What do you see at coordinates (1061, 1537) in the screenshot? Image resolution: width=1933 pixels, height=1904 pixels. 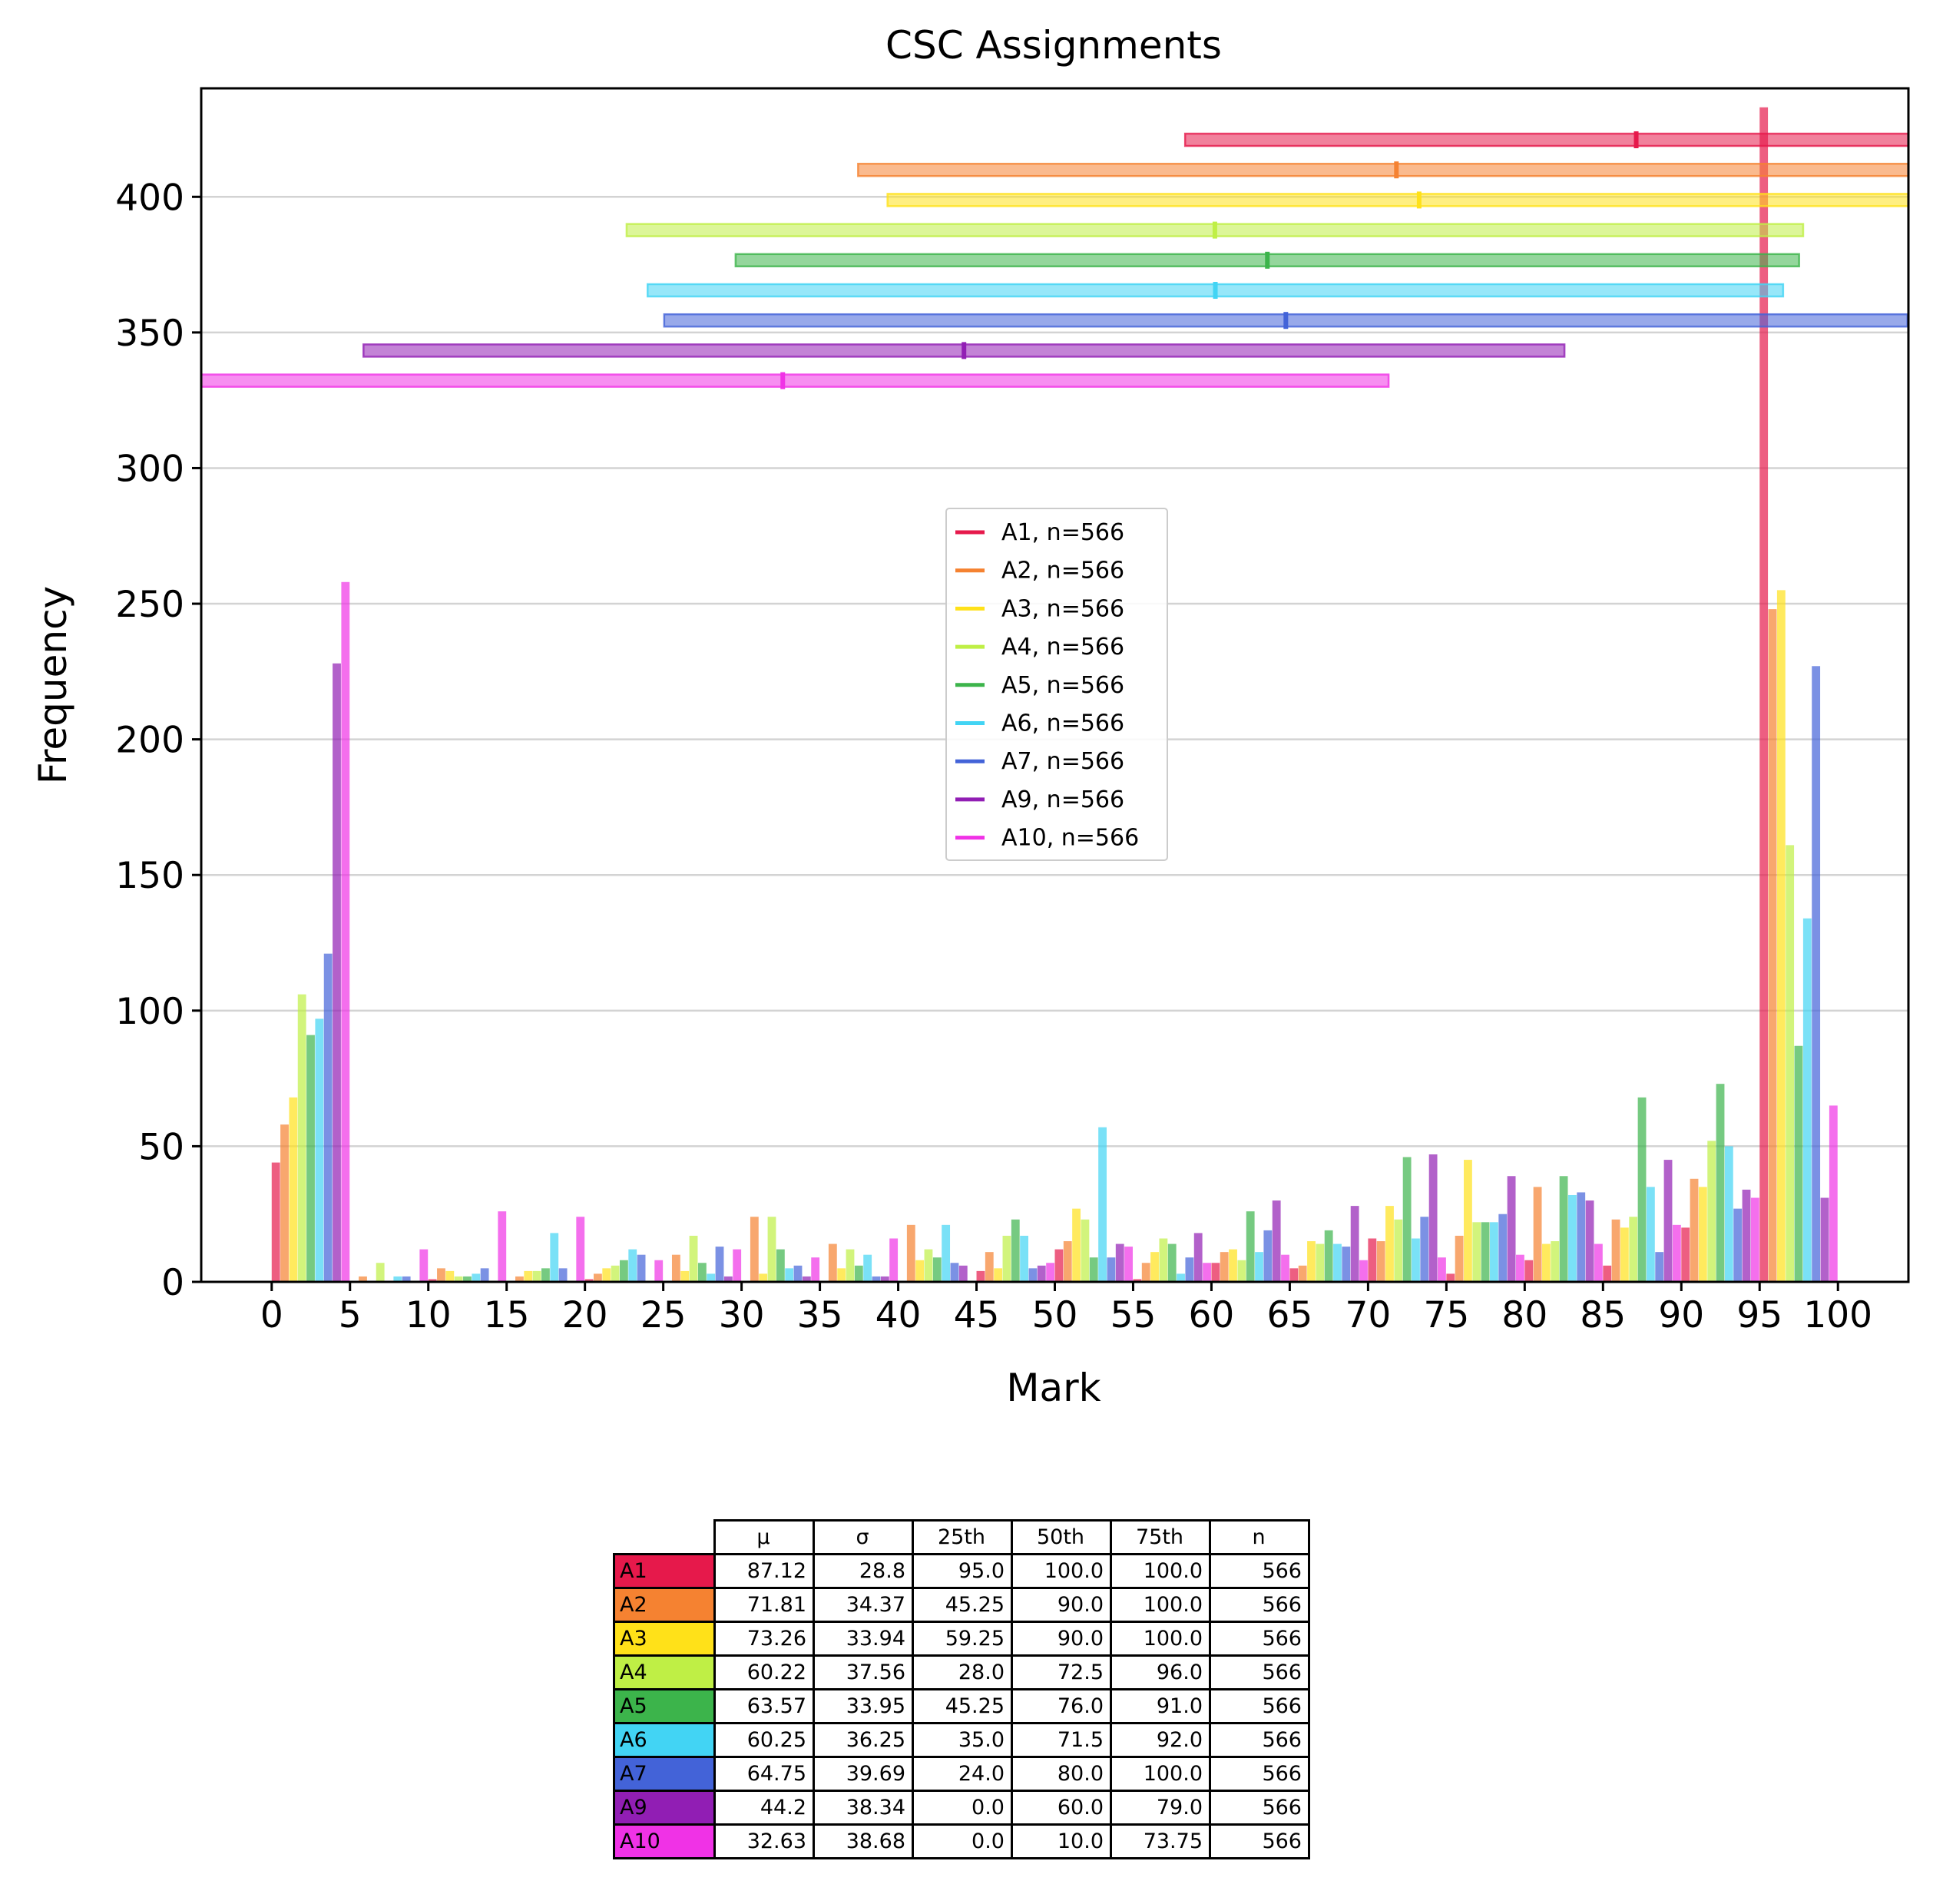 I see `table-column-header: 50th` at bounding box center [1061, 1537].